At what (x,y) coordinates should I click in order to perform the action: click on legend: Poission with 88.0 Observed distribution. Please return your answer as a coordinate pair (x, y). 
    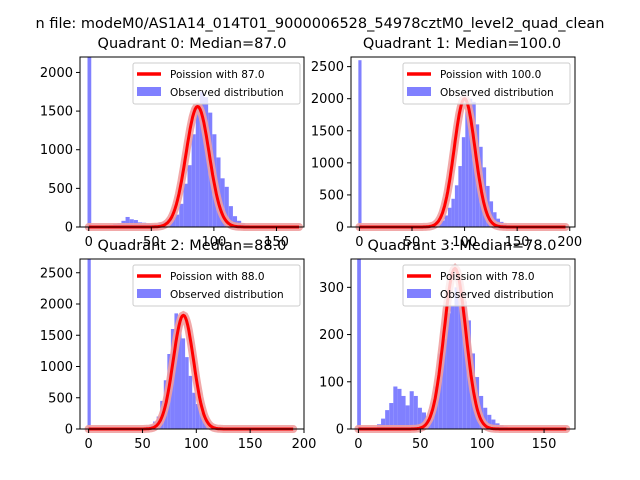
    Looking at the image, I should click on (216, 285).